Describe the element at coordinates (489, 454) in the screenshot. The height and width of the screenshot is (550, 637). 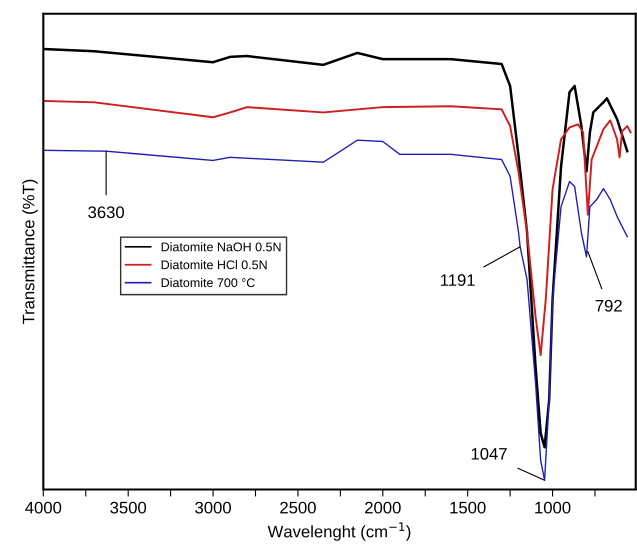
I see `annotation: 1047` at that location.